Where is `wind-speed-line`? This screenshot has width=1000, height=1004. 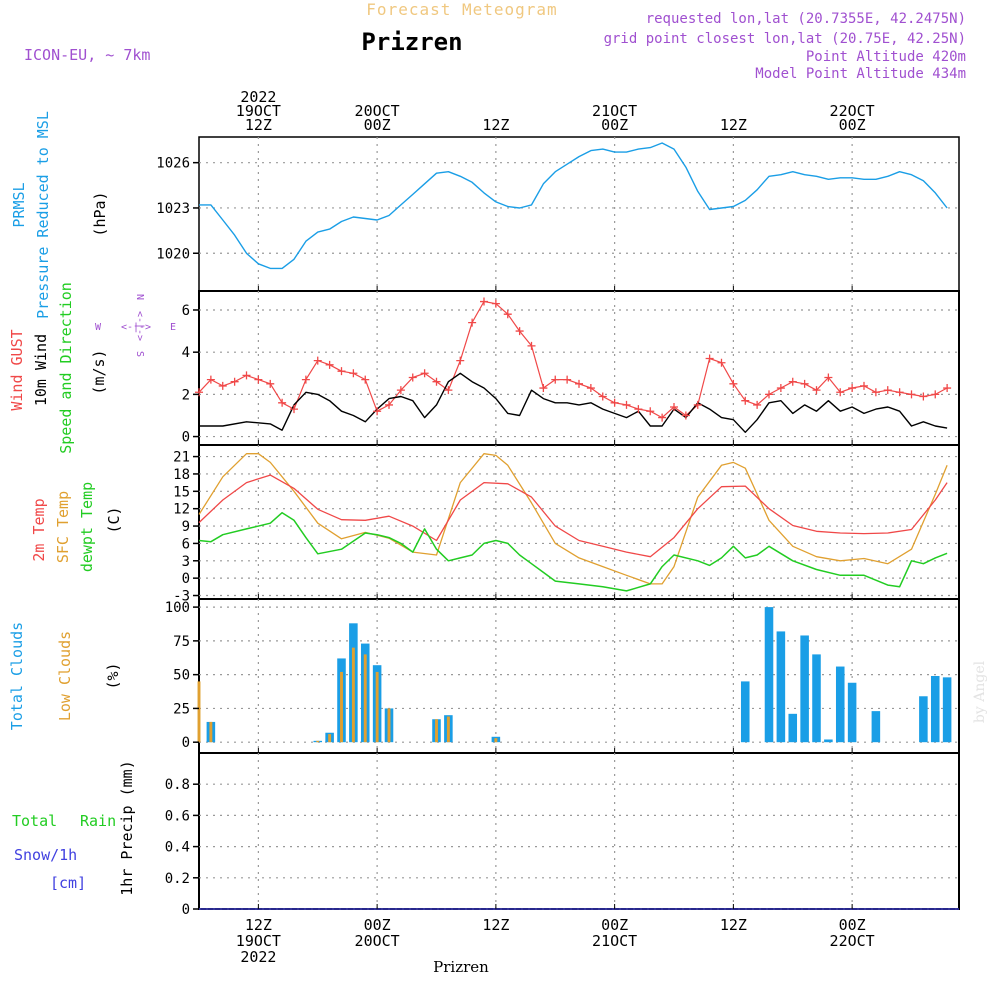
wind-speed-line is located at coordinates (573, 402).